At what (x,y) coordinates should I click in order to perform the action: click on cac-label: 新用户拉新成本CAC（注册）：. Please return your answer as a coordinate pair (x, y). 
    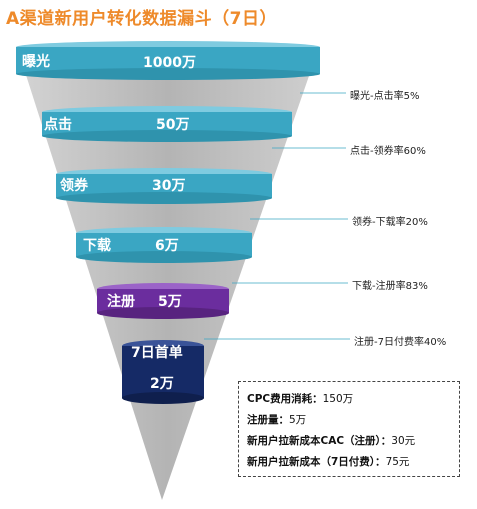
    Looking at the image, I should click on (319, 441).